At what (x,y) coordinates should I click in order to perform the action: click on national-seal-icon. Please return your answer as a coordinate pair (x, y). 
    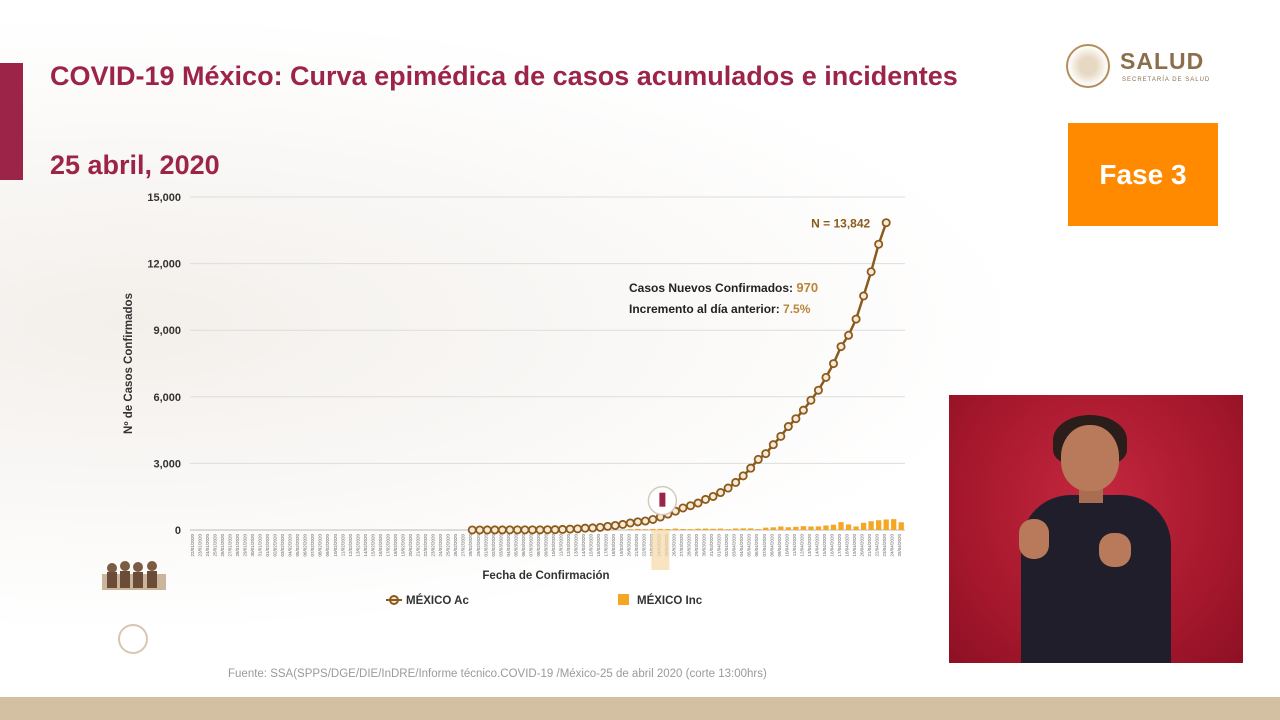
    Looking at the image, I should click on (1088, 66).